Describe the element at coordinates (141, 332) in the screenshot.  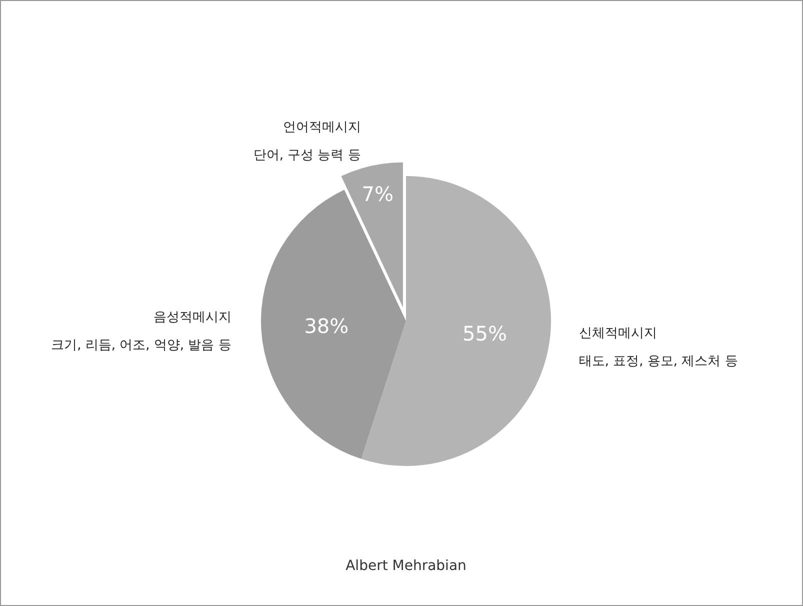
I see `slice-label: 음성적메시지 크기, 리듬, 어조, 억양, 발음 등` at that location.